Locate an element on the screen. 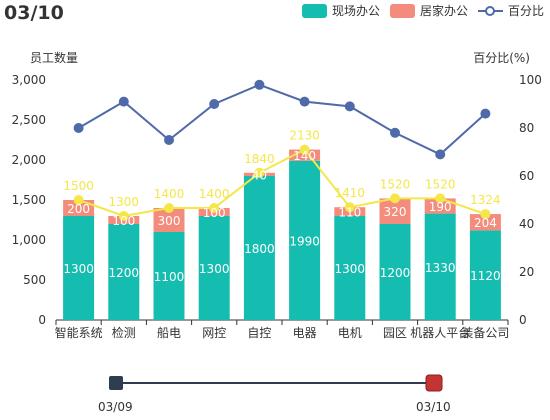 The image size is (550, 420). legend: 现场办公 居家办公 百分比 is located at coordinates (418, 10).